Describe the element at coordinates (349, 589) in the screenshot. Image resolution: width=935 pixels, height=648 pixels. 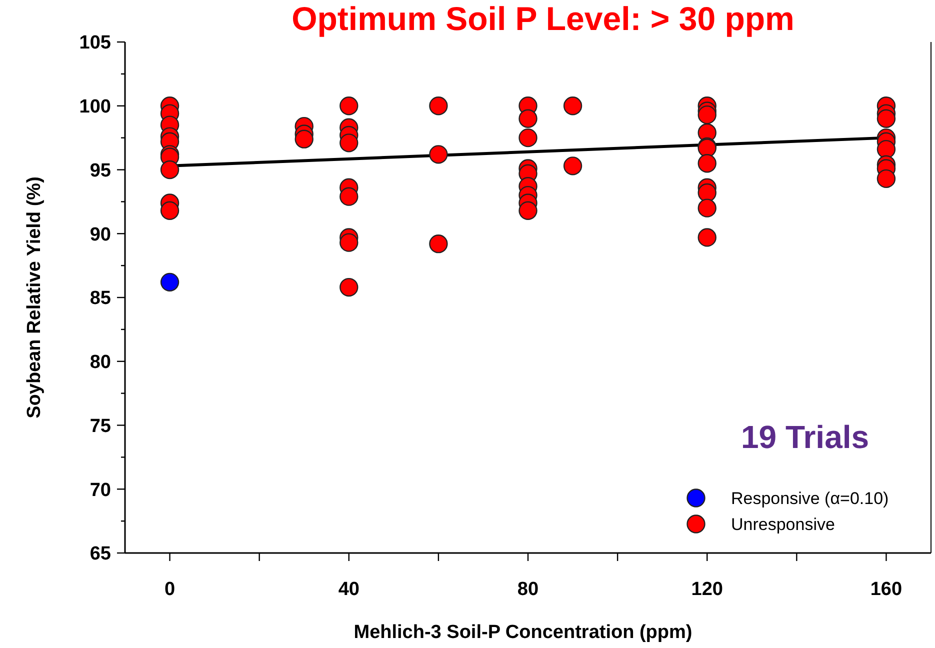
I see `x-tick-label: 40` at that location.